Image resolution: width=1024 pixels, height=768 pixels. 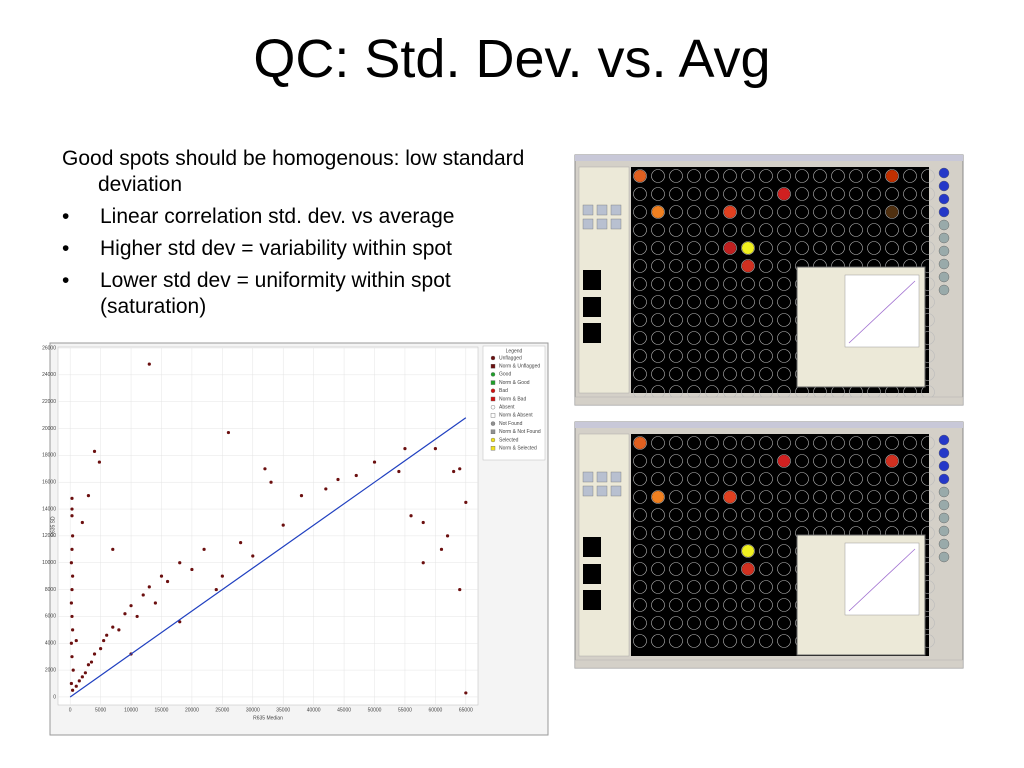 I want to click on x-tick-label: 20000, so click(x=192, y=710).